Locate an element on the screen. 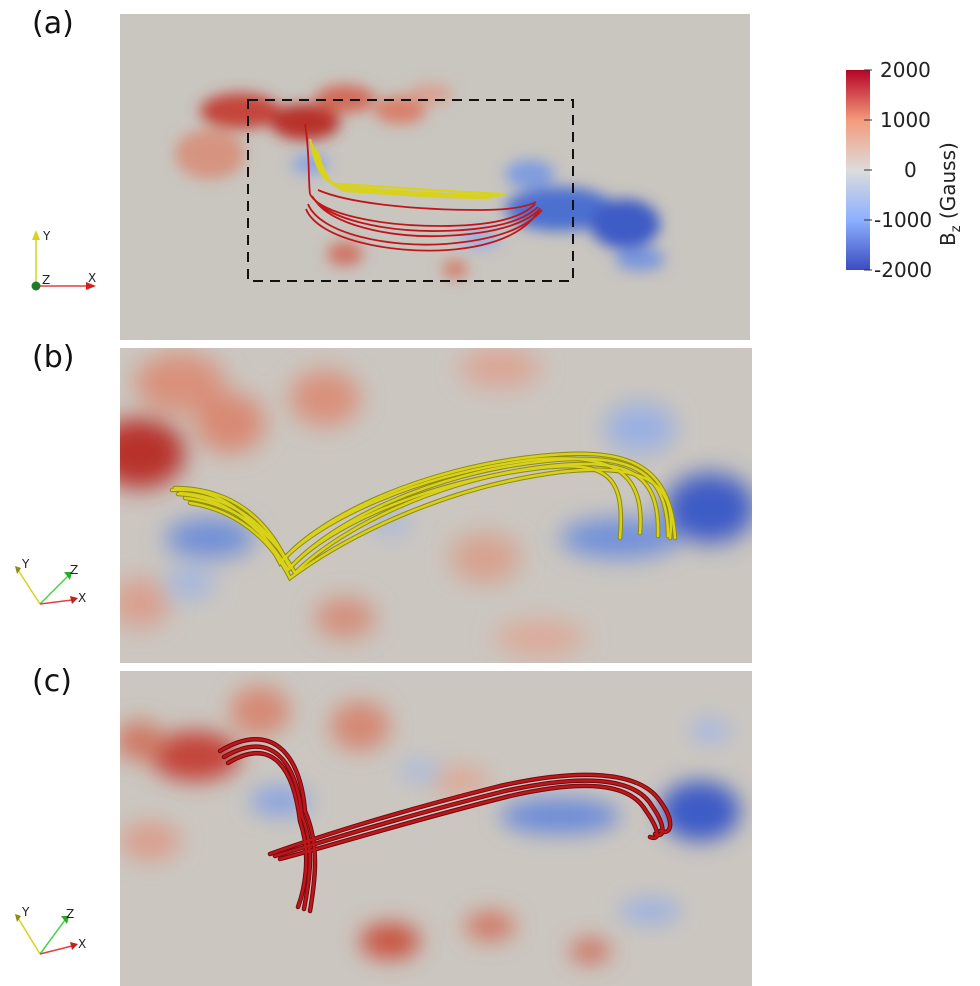 This screenshot has width=980, height=986. colorbar-tick-label: 1000 is located at coordinates (905, 120).